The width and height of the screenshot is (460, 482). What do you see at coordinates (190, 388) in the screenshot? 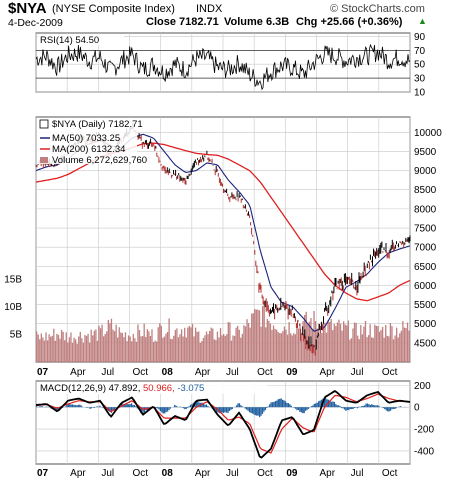
I see `macd-label-part: -3.075` at bounding box center [190, 388].